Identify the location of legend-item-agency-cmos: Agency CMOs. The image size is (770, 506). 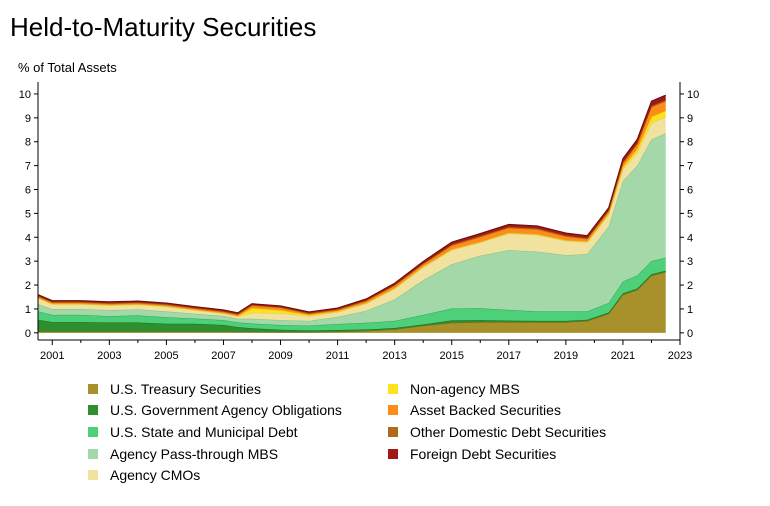
(215, 475).